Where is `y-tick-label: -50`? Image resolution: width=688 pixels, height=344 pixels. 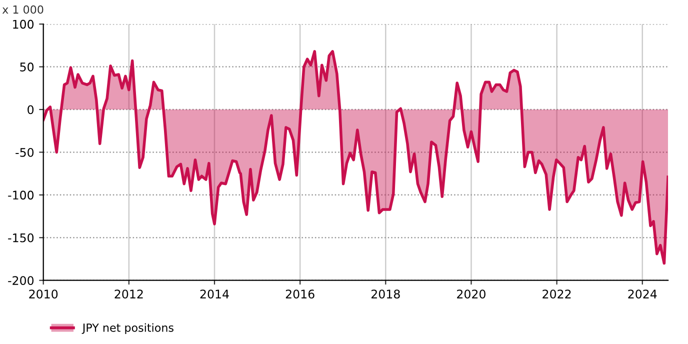
y-tick-label: -50 is located at coordinates (25, 152).